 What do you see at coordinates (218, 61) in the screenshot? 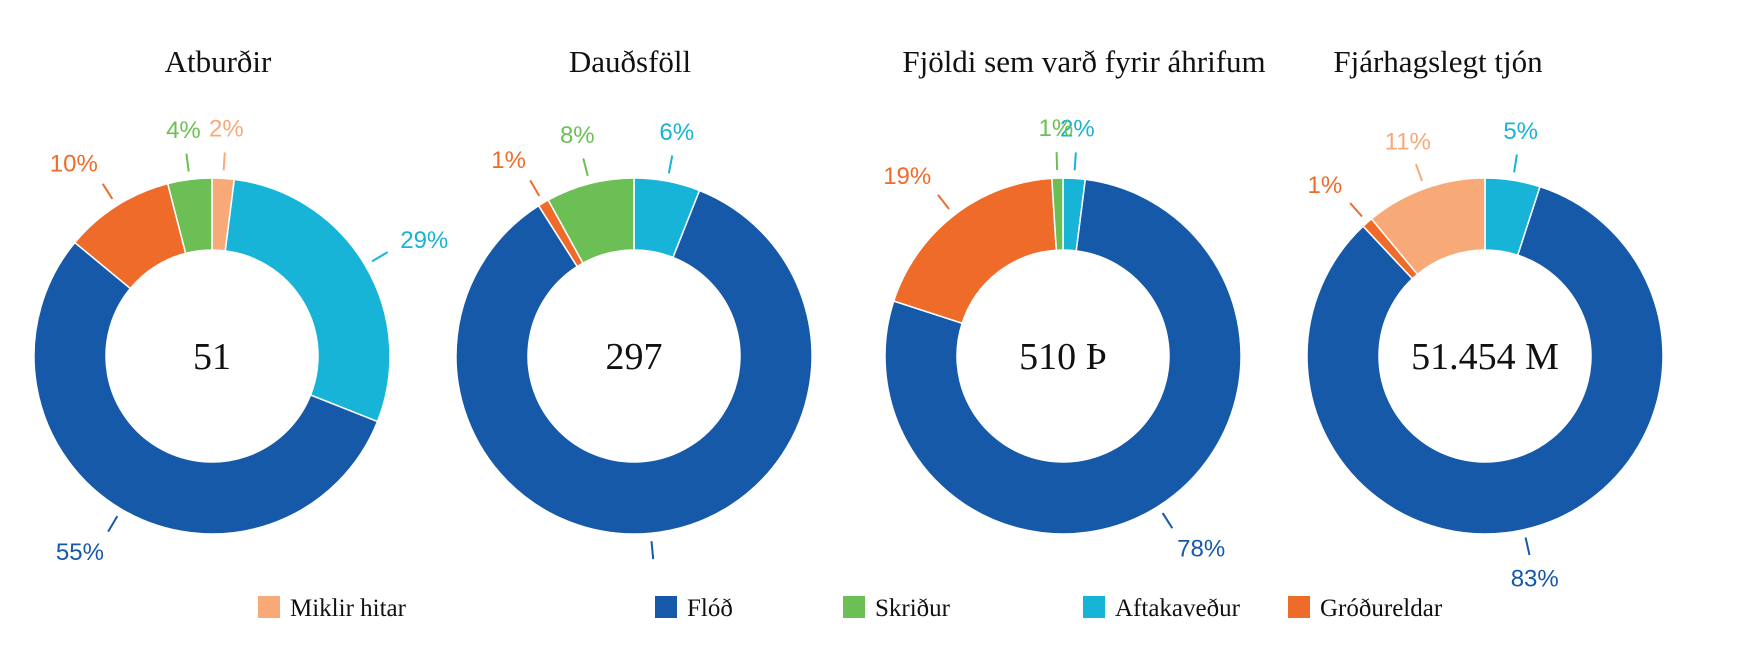
I see `chart-title: Atburðir` at bounding box center [218, 61].